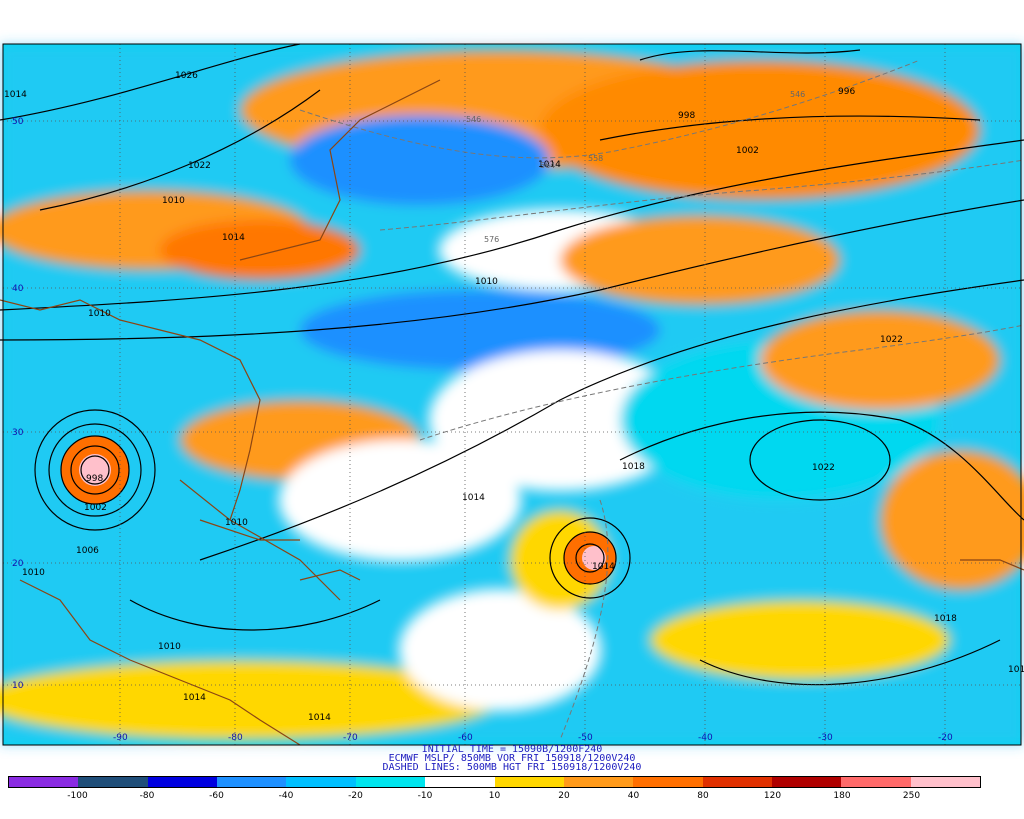 This screenshot has height=819, width=1024. What do you see at coordinates (842, 796) in the screenshot?
I see `legend-label: 180` at bounding box center [842, 796].